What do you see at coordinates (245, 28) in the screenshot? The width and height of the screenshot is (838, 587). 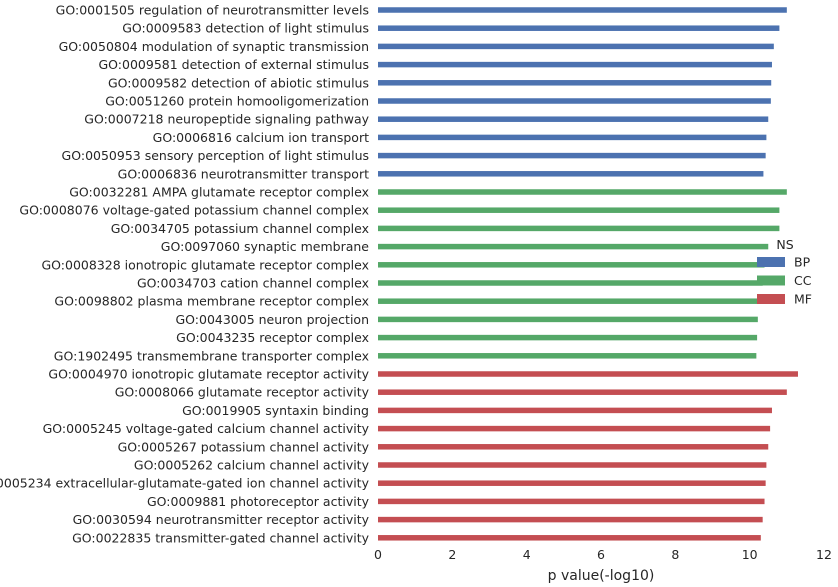 I see `category-label: GO:0009583 detection of light stimulus` at bounding box center [245, 28].